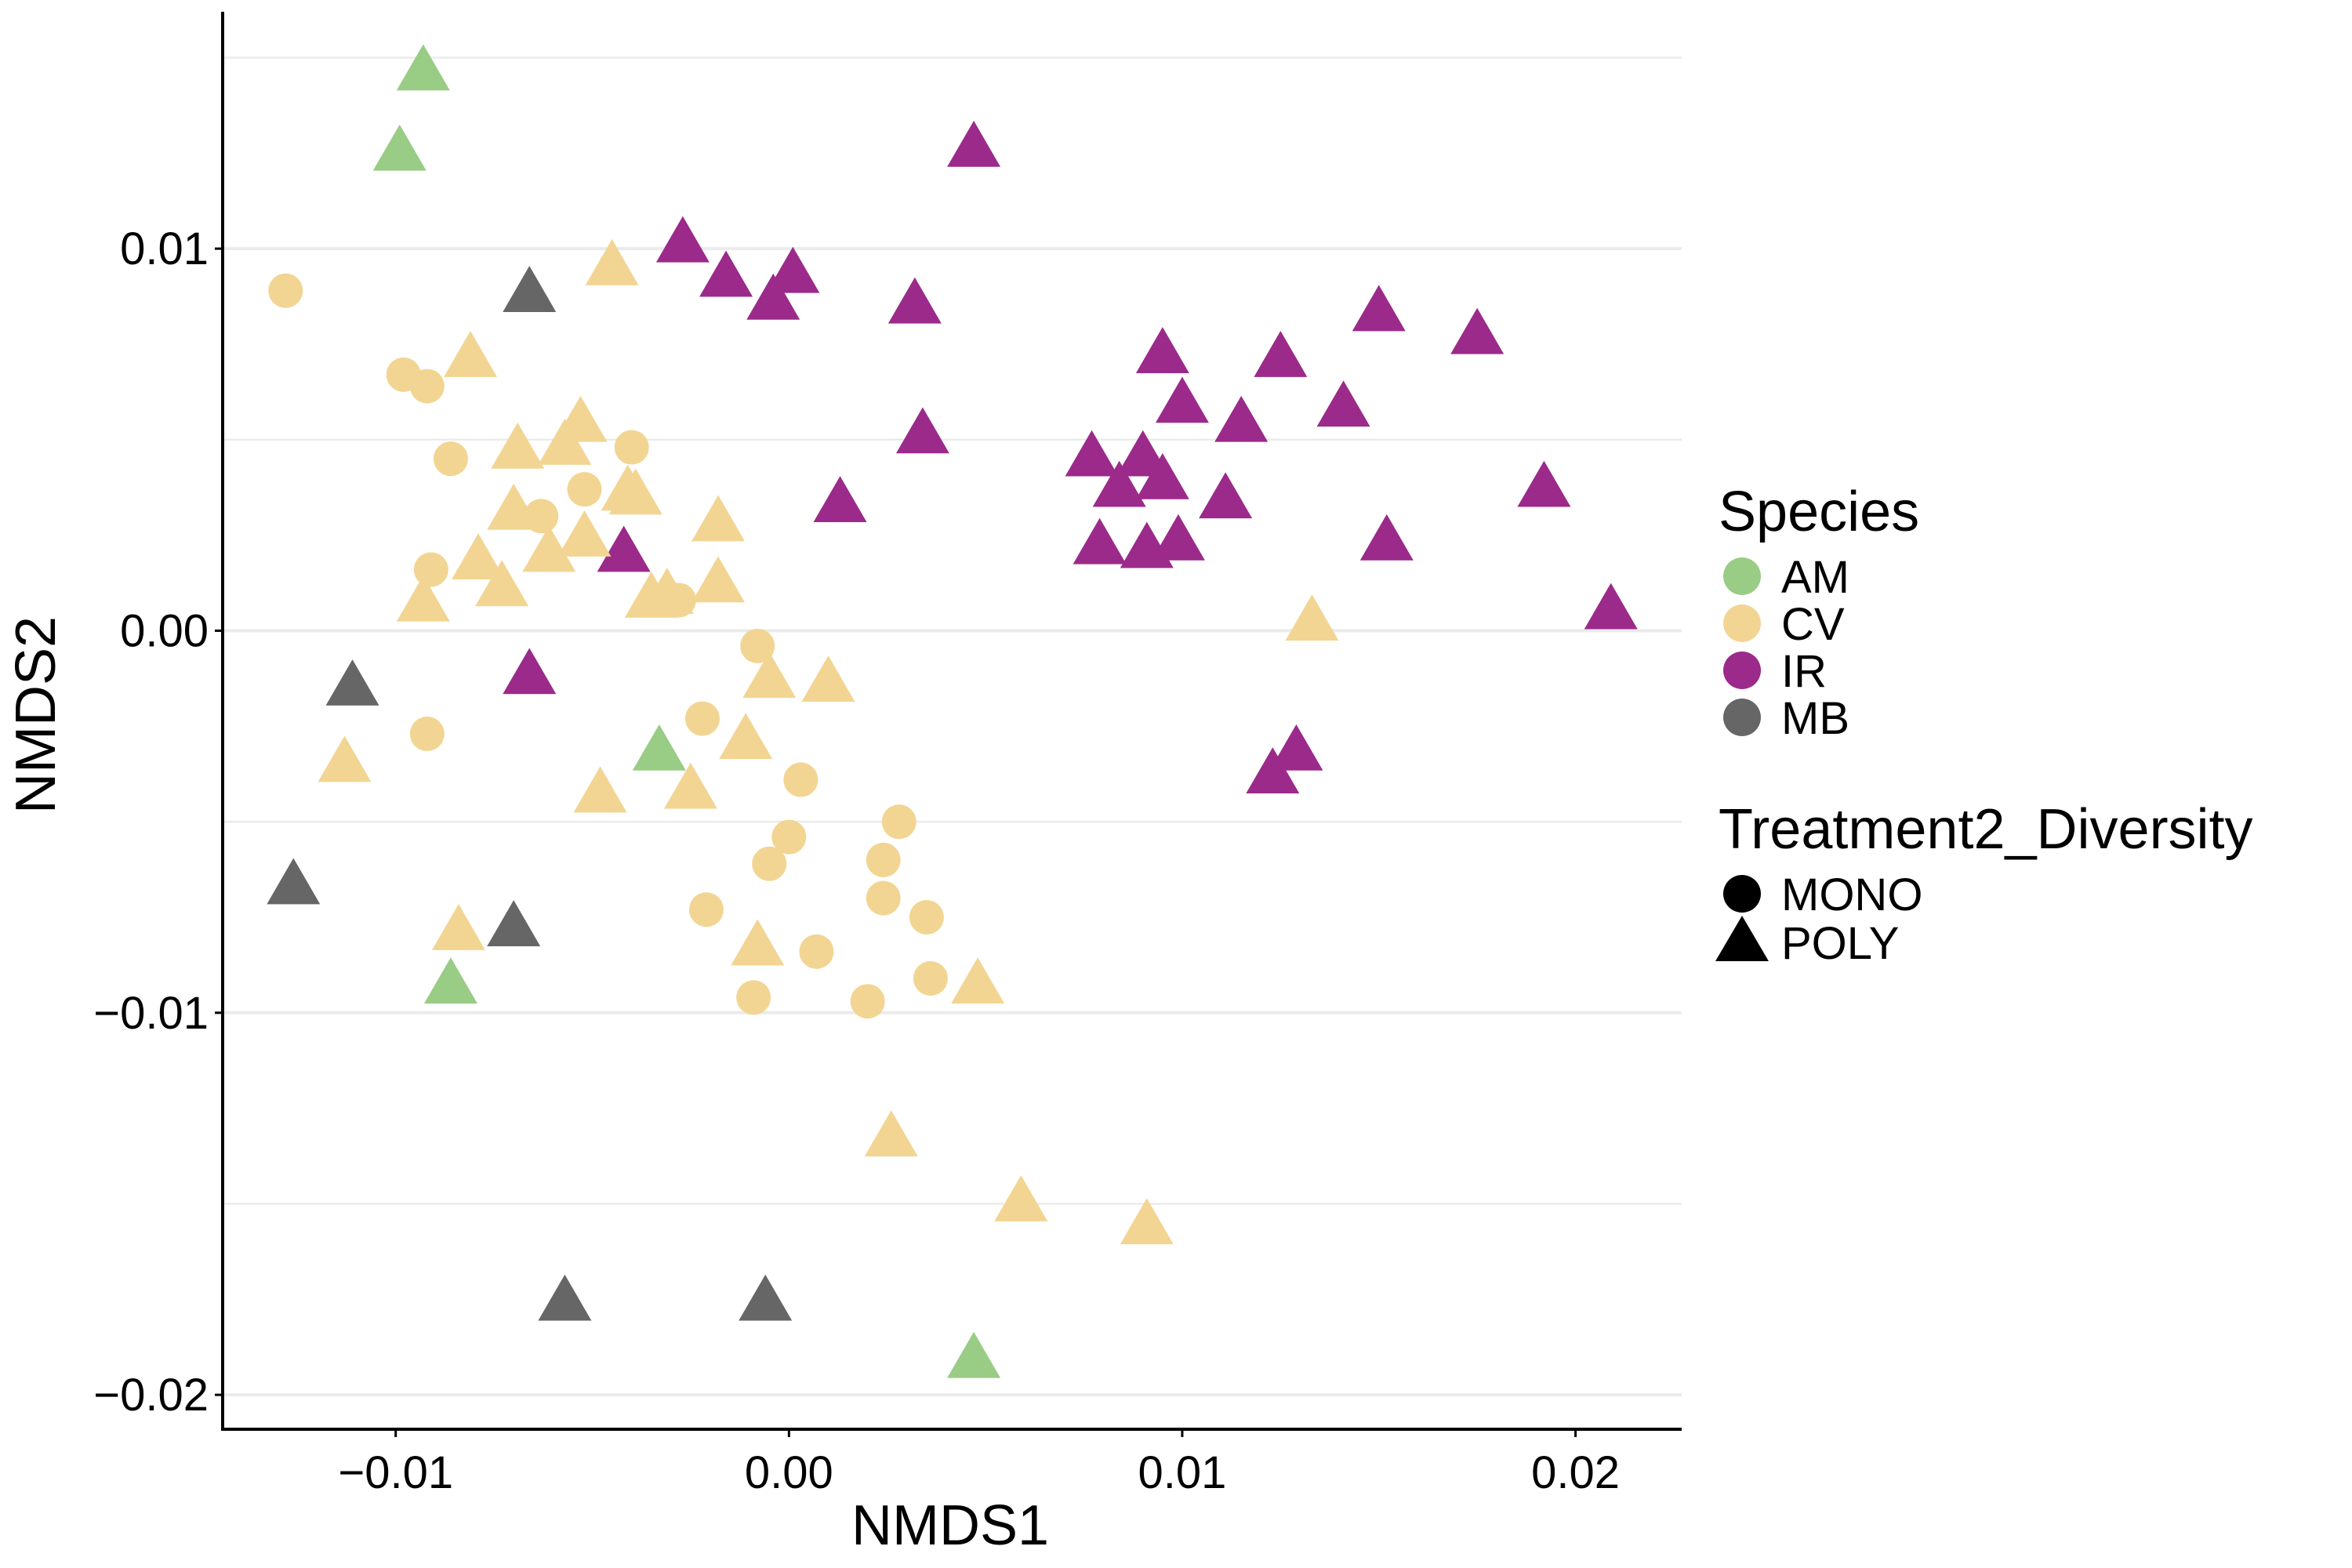  Describe the element at coordinates (1815, 577) in the screenshot. I see `legend-label-am: AM` at that location.